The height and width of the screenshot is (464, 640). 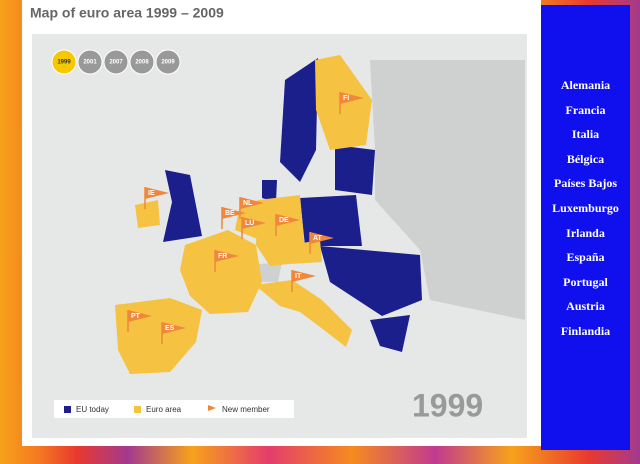 What do you see at coordinates (447, 405) in the screenshot?
I see `big-year: 1999` at bounding box center [447, 405].